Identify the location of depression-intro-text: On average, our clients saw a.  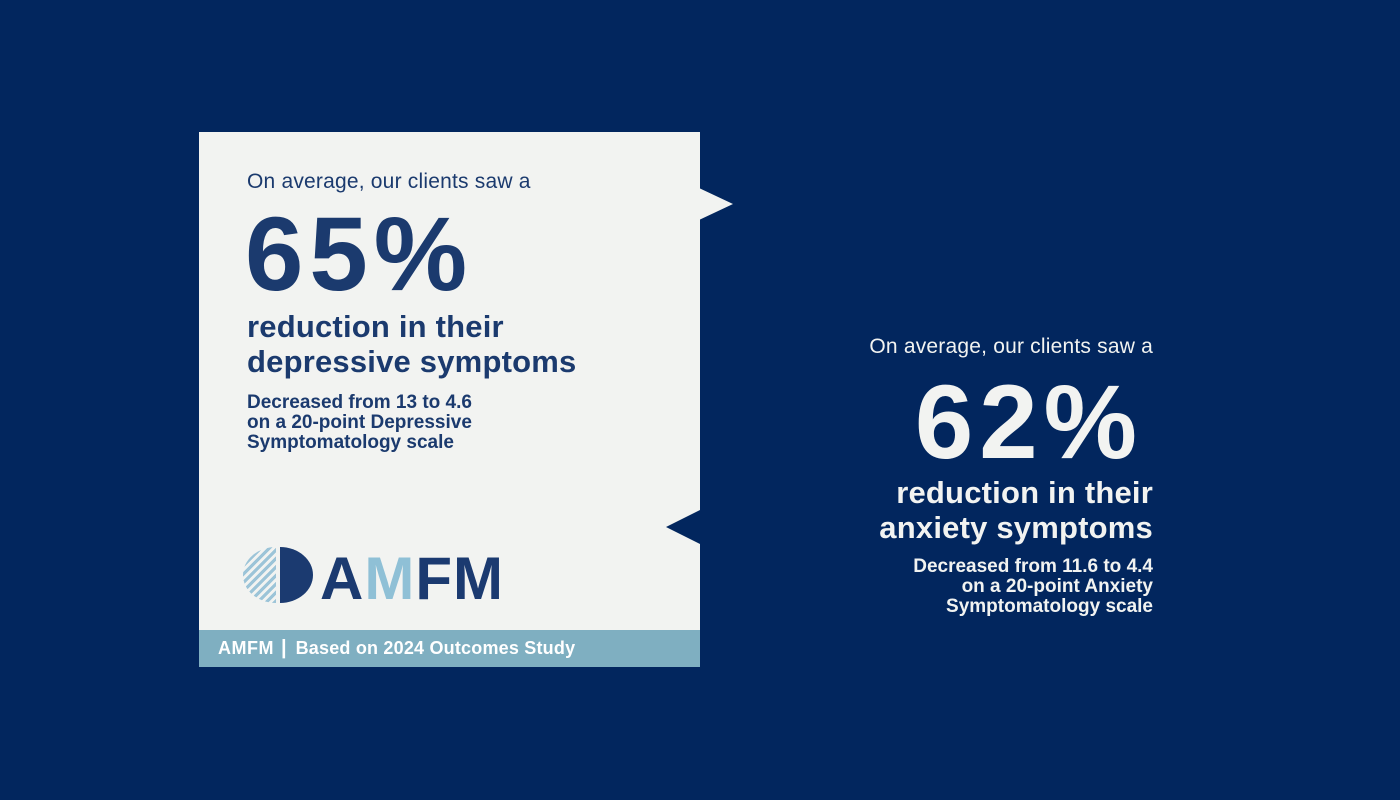
(389, 181).